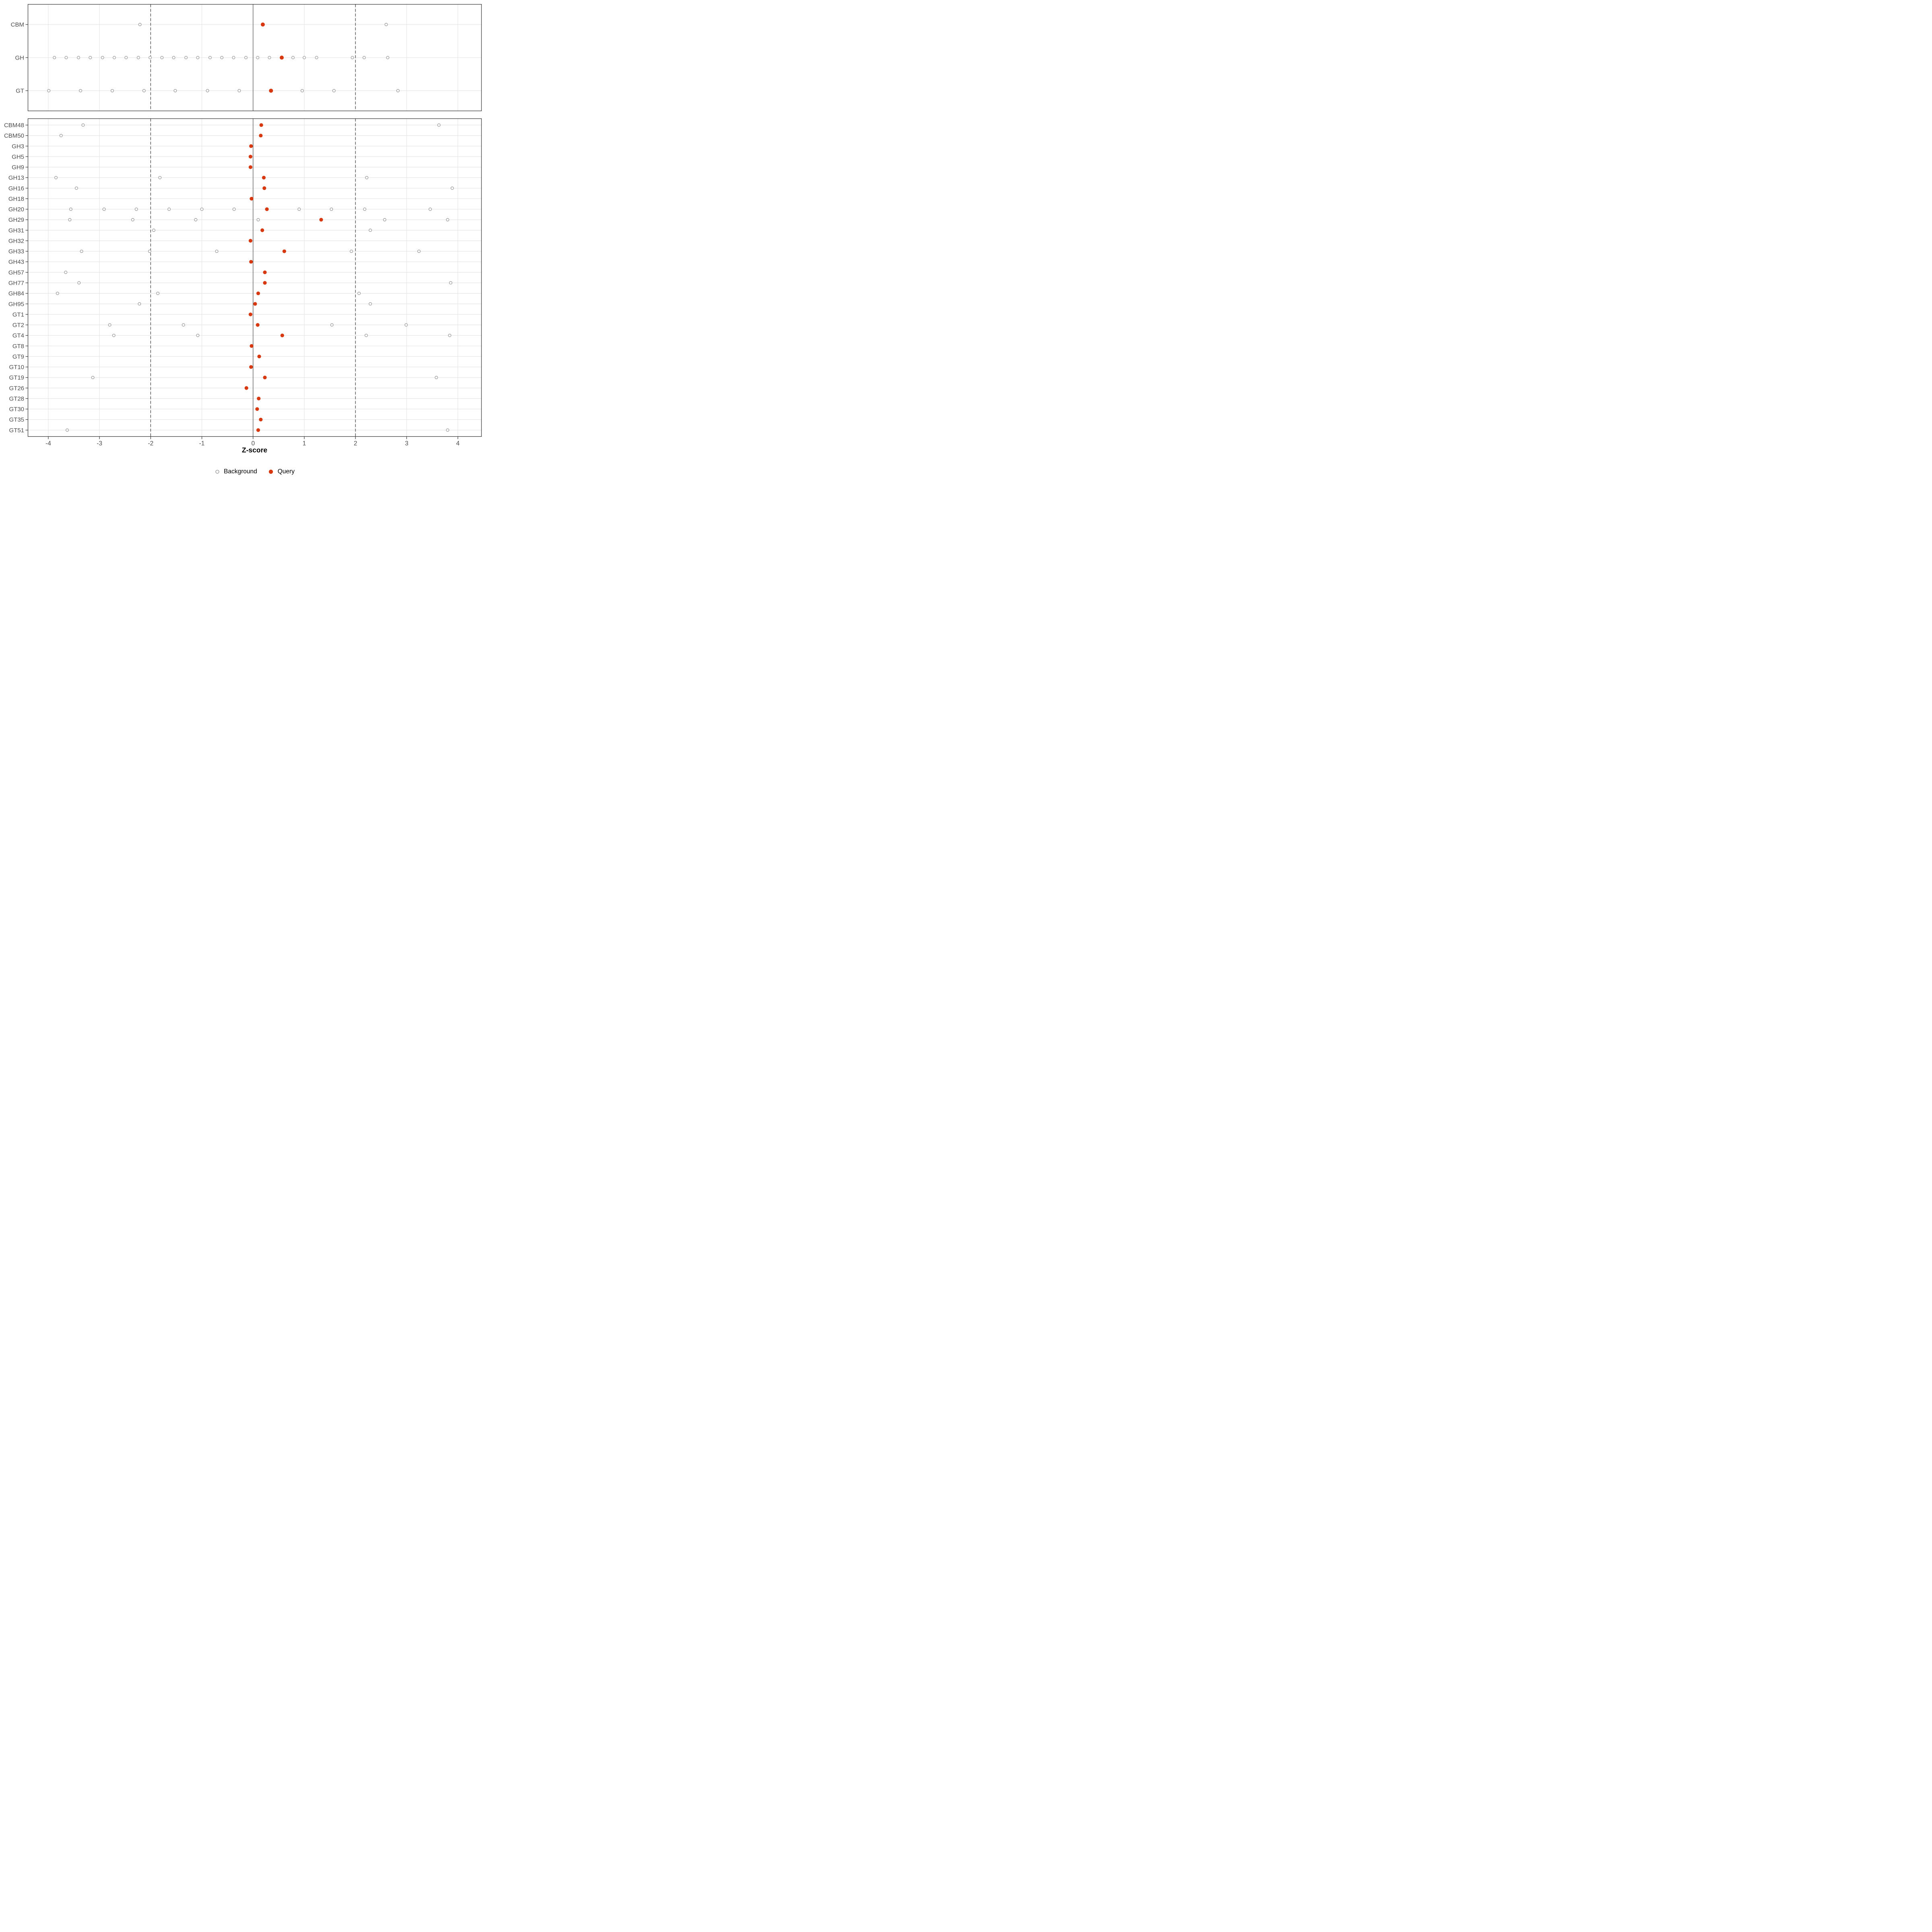 The width and height of the screenshot is (1932, 1932). I want to click on row-label: GH84, so click(16, 293).